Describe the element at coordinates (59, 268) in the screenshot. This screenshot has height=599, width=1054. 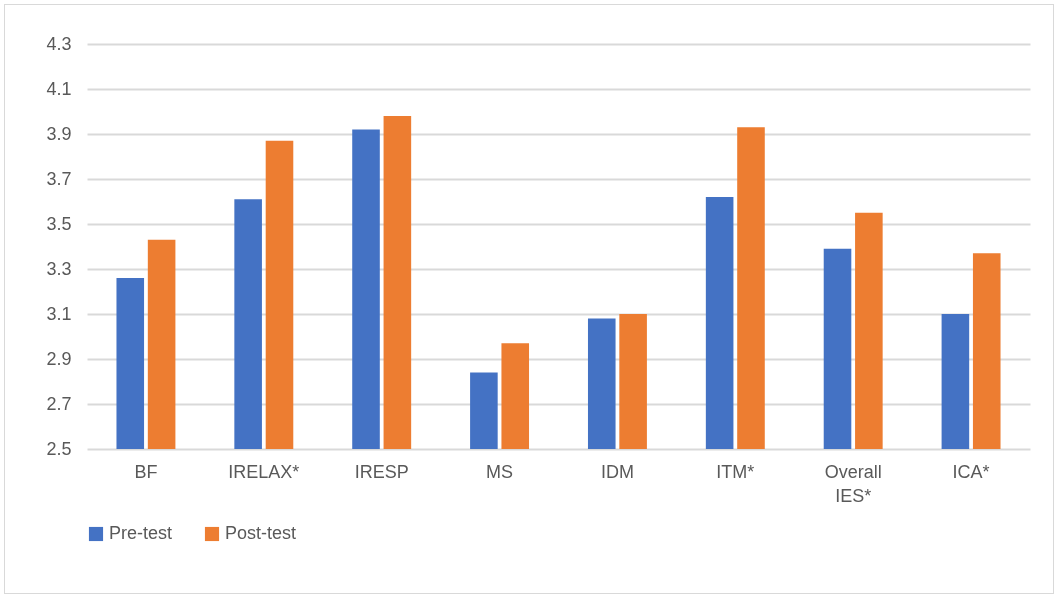
I see `y-tick-label: 3.3` at that location.